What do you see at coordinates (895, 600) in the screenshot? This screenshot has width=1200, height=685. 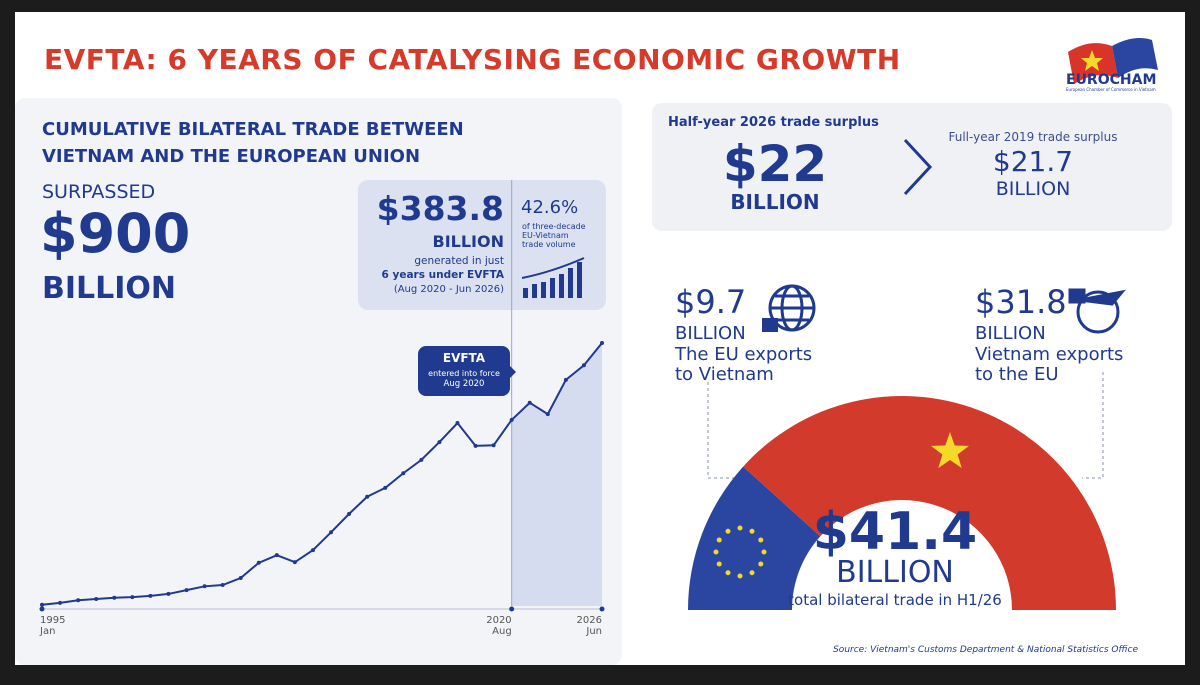 I see `total-text: total bilateral trade in H1/26` at bounding box center [895, 600].